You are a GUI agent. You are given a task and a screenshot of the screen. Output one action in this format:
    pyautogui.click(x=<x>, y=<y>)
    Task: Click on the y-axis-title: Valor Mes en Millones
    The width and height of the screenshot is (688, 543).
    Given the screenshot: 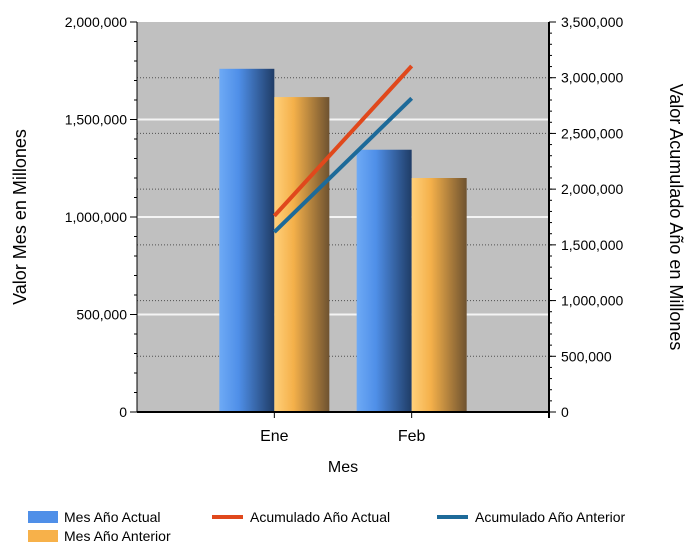 What is the action you would take?
    pyautogui.click(x=20, y=217)
    